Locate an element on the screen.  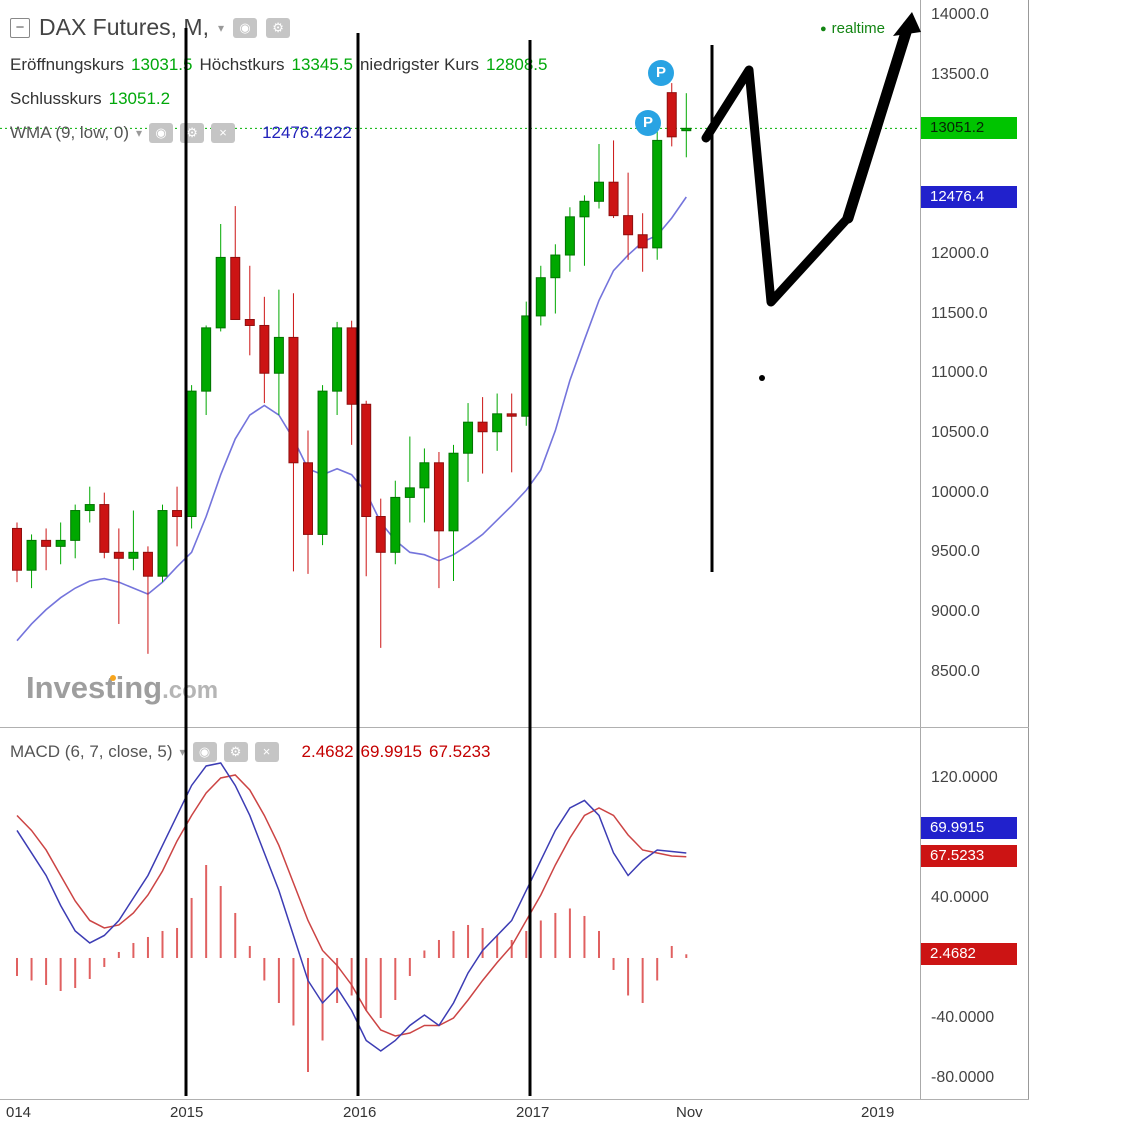
close-value: 13051.2 is located at coordinates (139, 98).